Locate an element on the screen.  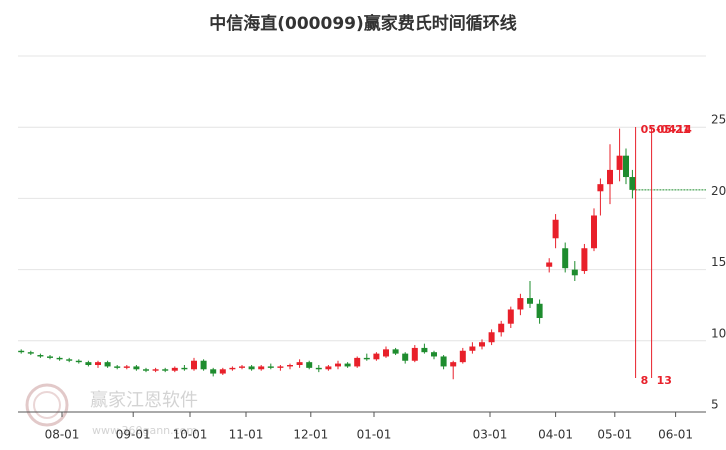
watermark: 赢家江恩软件 www.360gann.com is located at coordinates (111, 410).